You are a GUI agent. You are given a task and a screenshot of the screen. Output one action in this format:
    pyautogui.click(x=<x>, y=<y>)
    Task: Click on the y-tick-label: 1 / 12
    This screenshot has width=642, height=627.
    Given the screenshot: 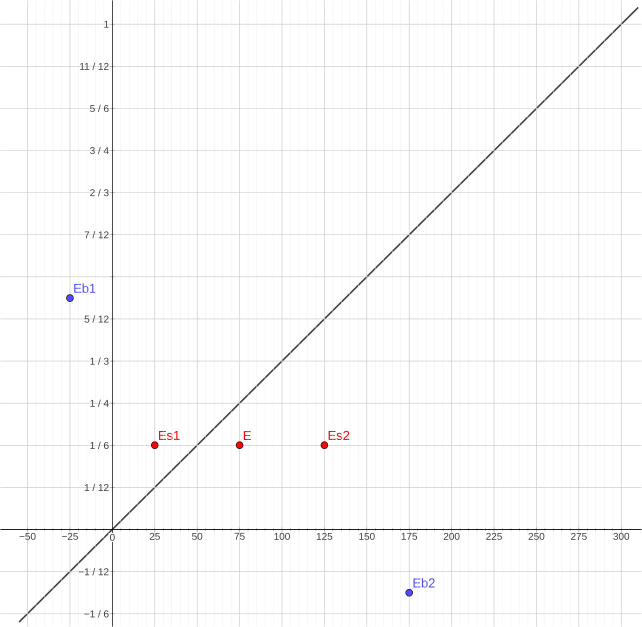 What is the action you would take?
    pyautogui.click(x=96, y=488)
    